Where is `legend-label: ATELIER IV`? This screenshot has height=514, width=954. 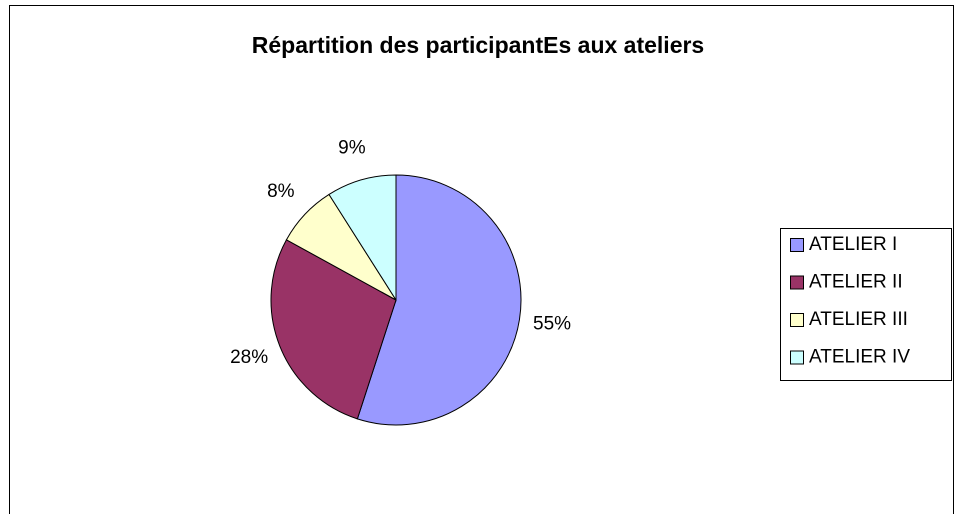 legend-label: ATELIER IV is located at coordinates (859, 357).